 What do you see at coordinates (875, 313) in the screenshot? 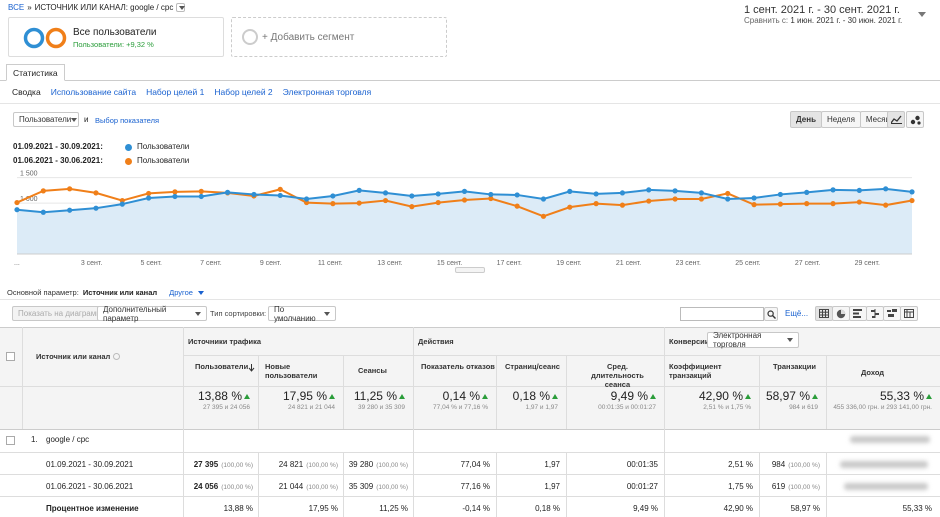
I see `view-compare-button` at bounding box center [875, 313].